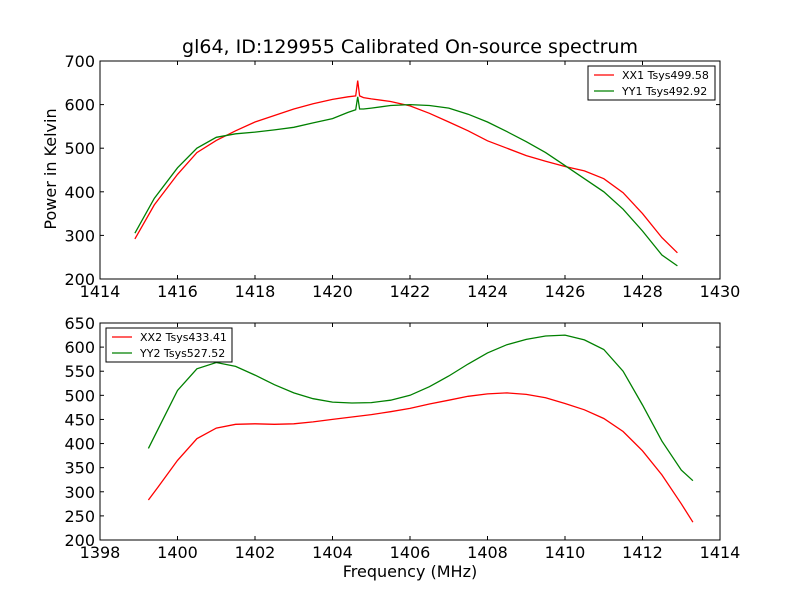 The height and width of the screenshot is (600, 800). I want to click on y-tick-label: 250, so click(79, 516).